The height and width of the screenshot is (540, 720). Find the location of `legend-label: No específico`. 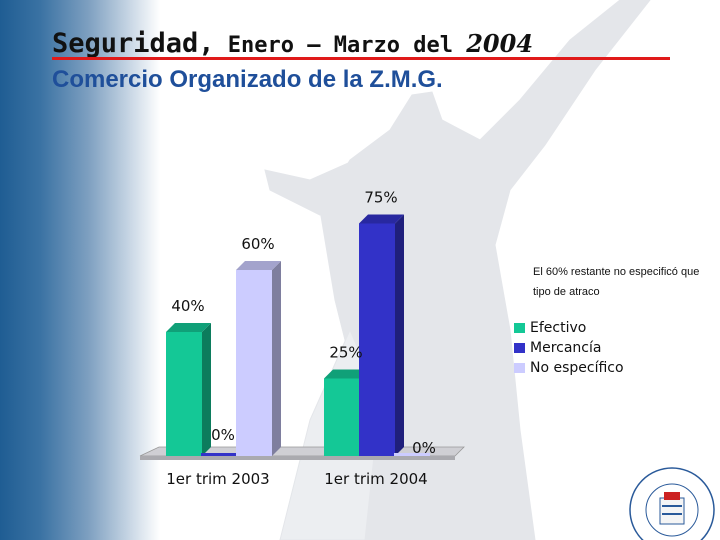

legend-label: No específico is located at coordinates (577, 368).